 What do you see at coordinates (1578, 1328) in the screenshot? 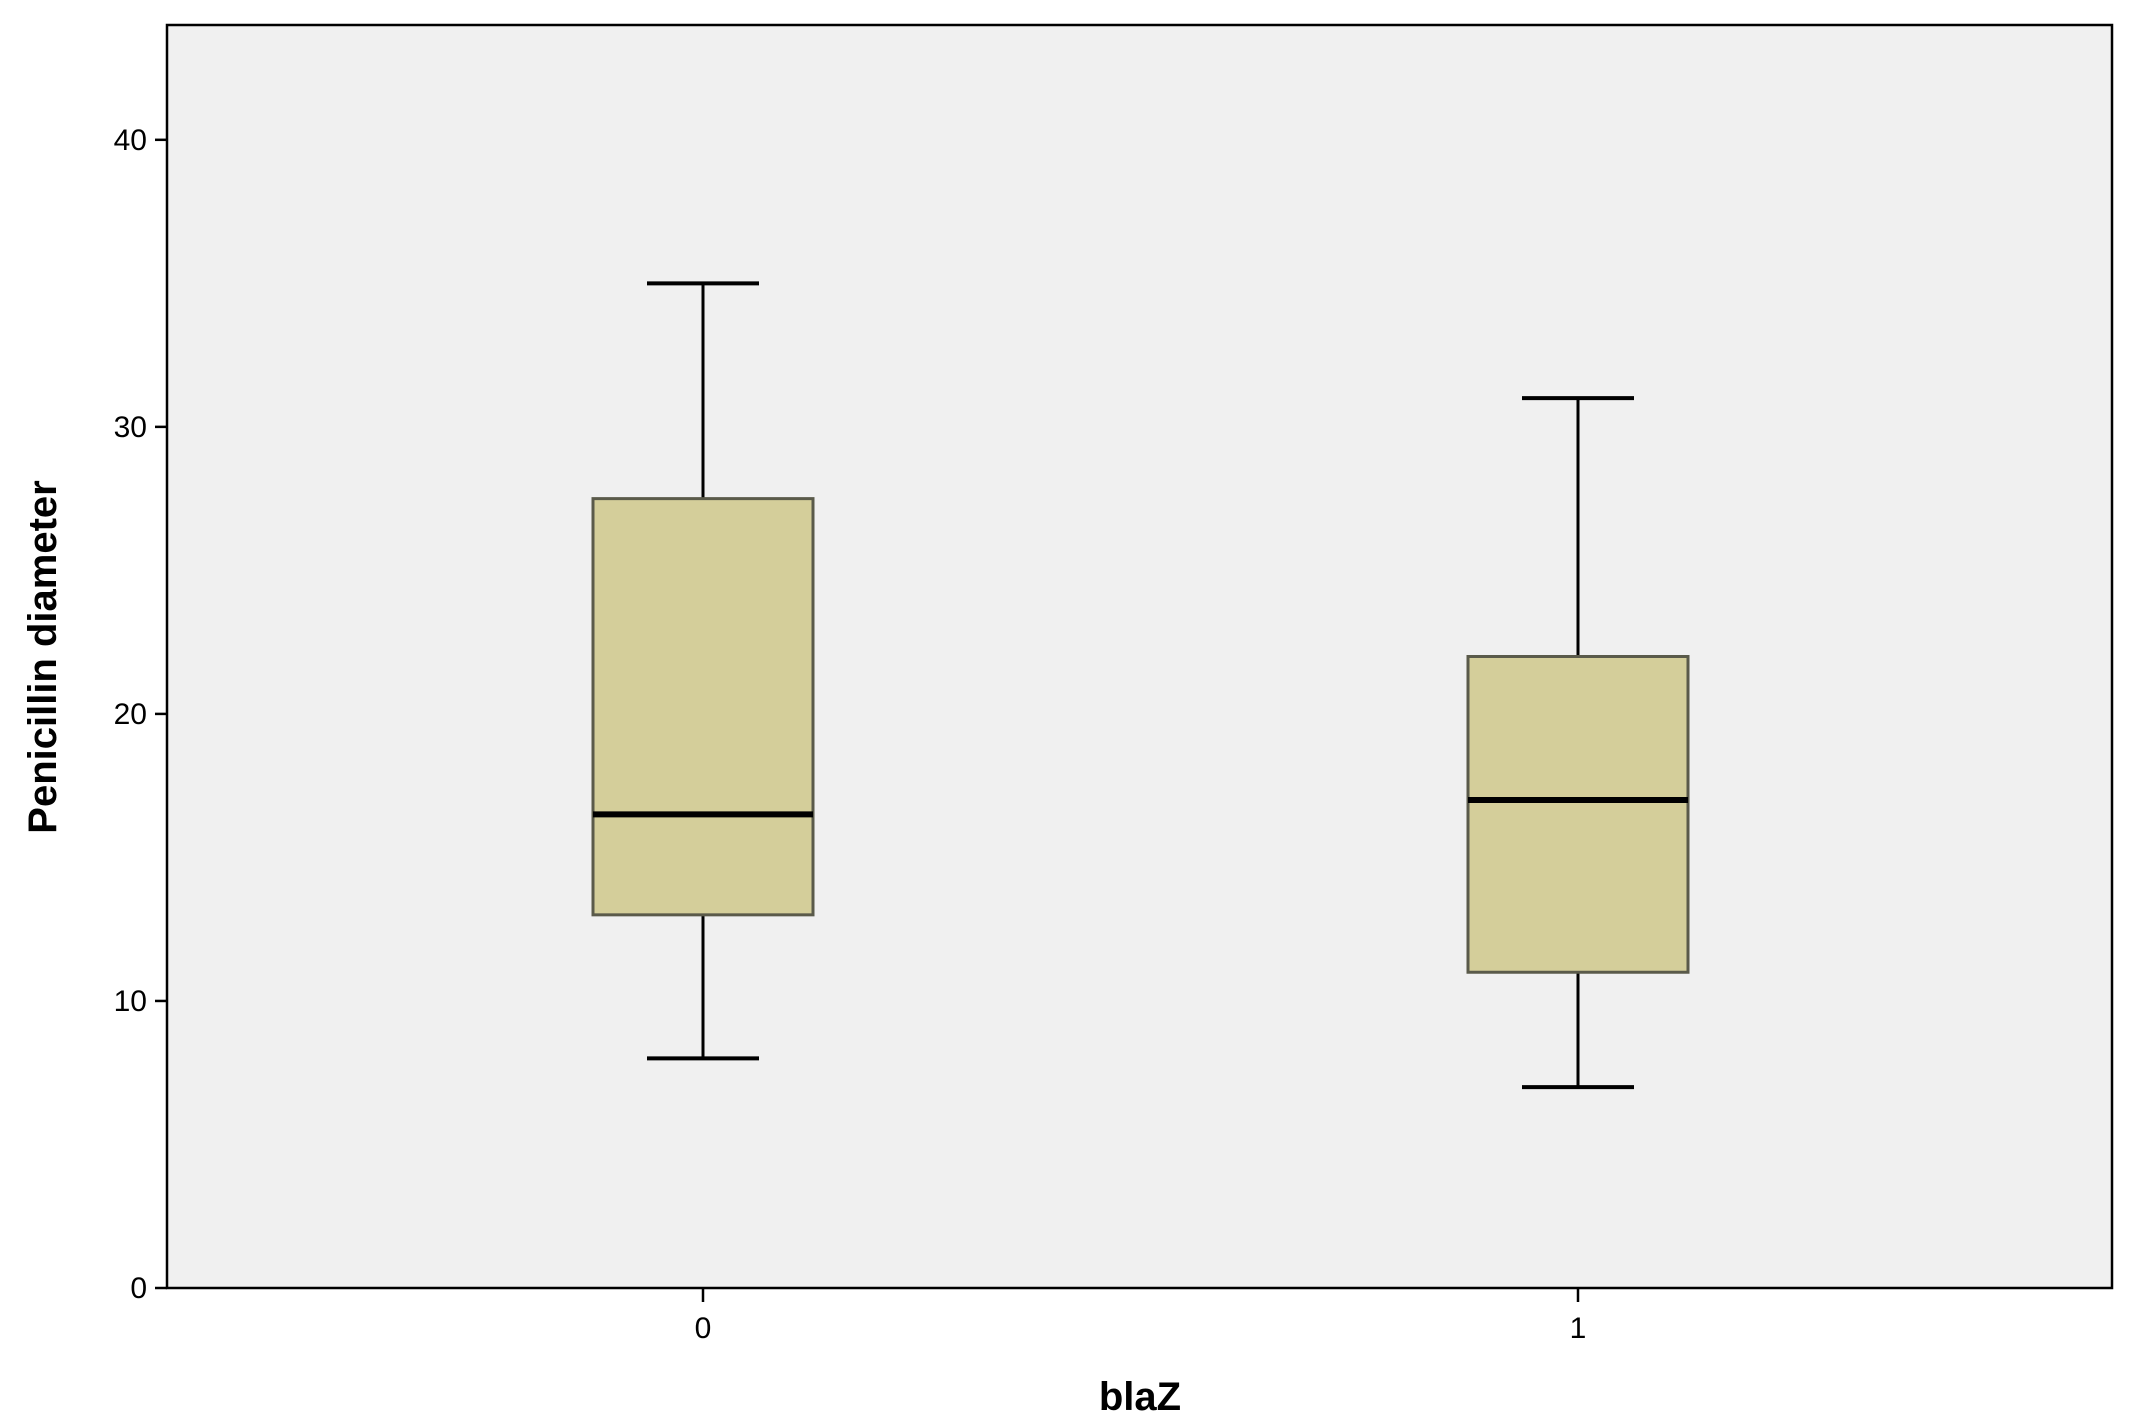
I see `x-tick-label: 1` at bounding box center [1578, 1328].